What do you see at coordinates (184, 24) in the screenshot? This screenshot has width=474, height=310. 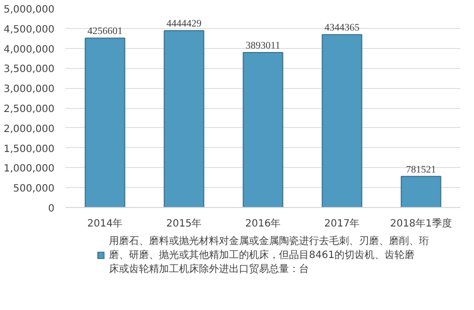 I see `data-label: 4444429` at bounding box center [184, 24].